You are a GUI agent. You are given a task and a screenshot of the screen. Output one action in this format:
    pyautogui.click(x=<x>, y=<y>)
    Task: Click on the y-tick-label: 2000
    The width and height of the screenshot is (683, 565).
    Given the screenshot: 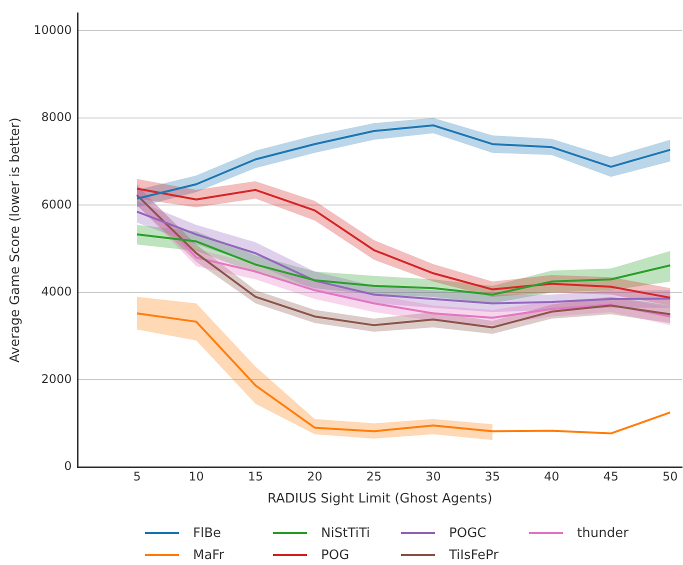 What is the action you would take?
    pyautogui.click(x=56, y=379)
    